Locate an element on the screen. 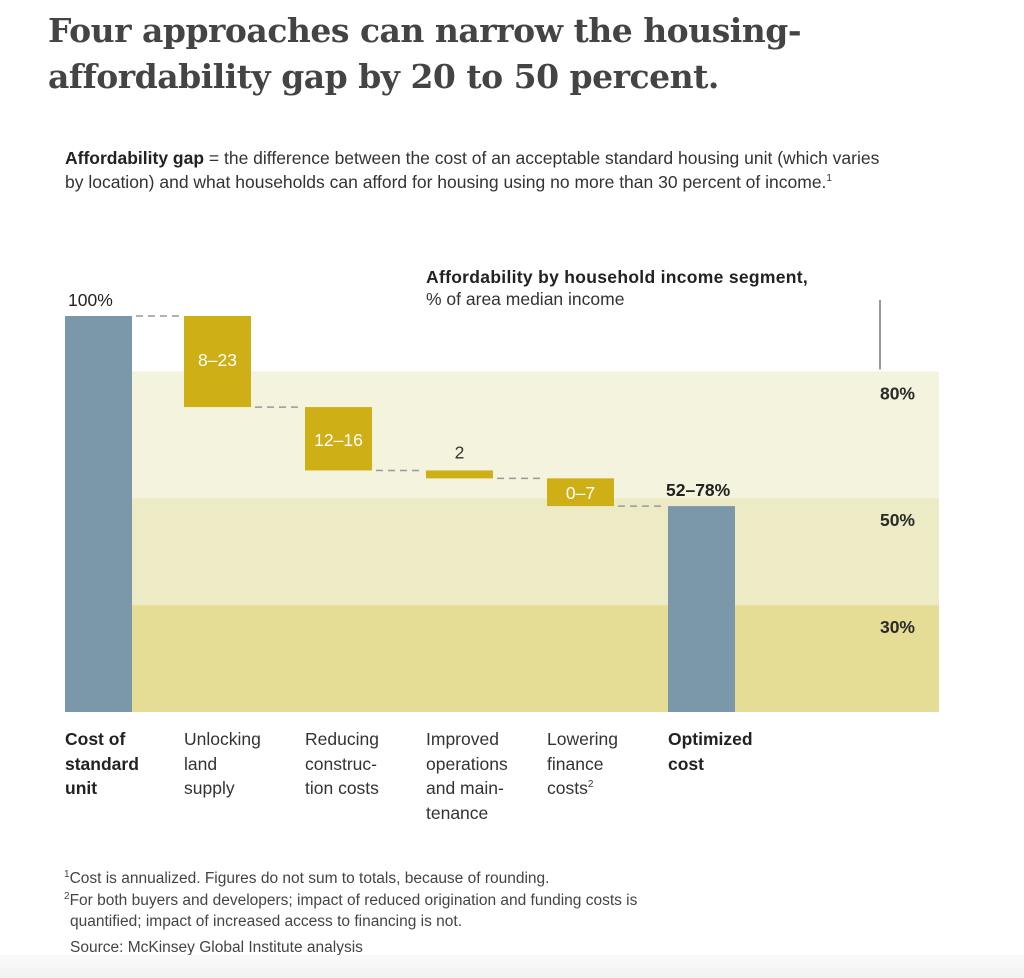 This screenshot has height=978, width=1024. category-label-line: unit is located at coordinates (81, 788).